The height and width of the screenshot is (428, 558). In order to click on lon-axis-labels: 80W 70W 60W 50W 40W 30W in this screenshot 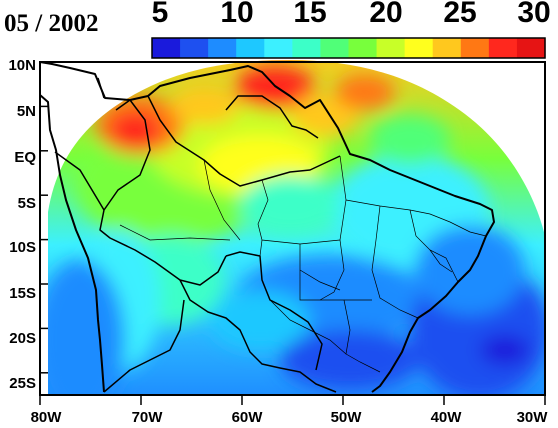, I will do `click(290, 417)`.